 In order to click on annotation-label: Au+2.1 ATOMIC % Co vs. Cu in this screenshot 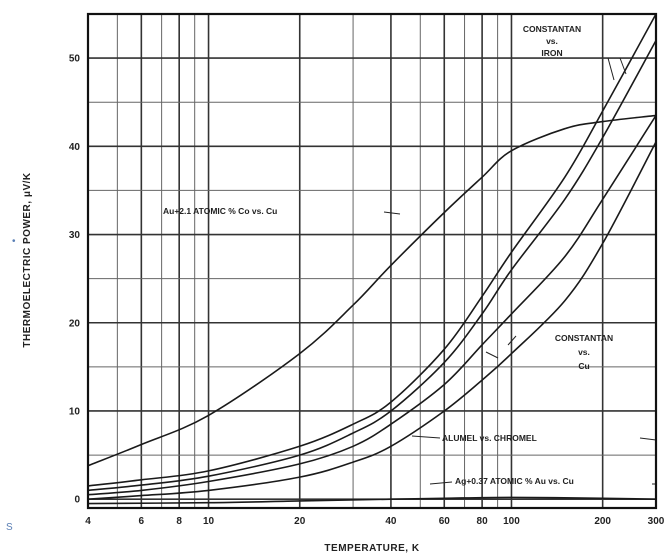, I will do `click(220, 211)`.